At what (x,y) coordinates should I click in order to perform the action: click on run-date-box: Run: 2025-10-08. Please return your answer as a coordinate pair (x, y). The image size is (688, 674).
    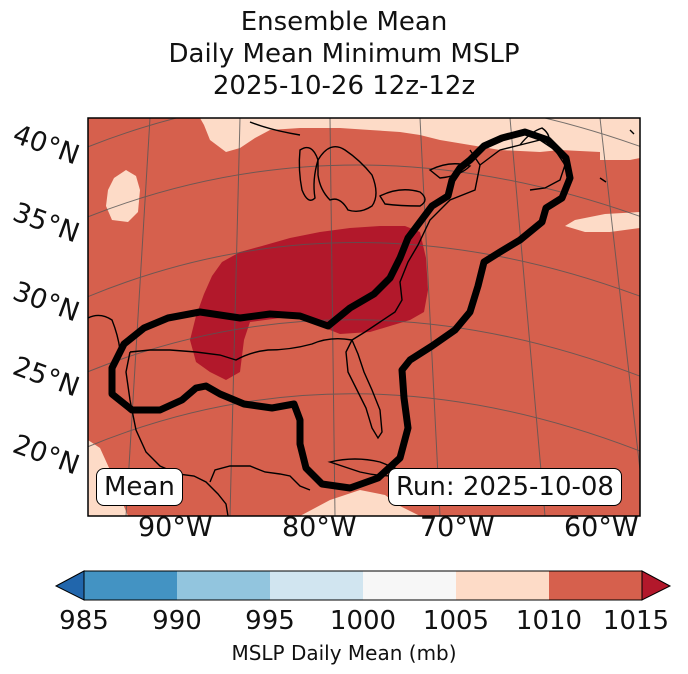
    Looking at the image, I should click on (505, 487).